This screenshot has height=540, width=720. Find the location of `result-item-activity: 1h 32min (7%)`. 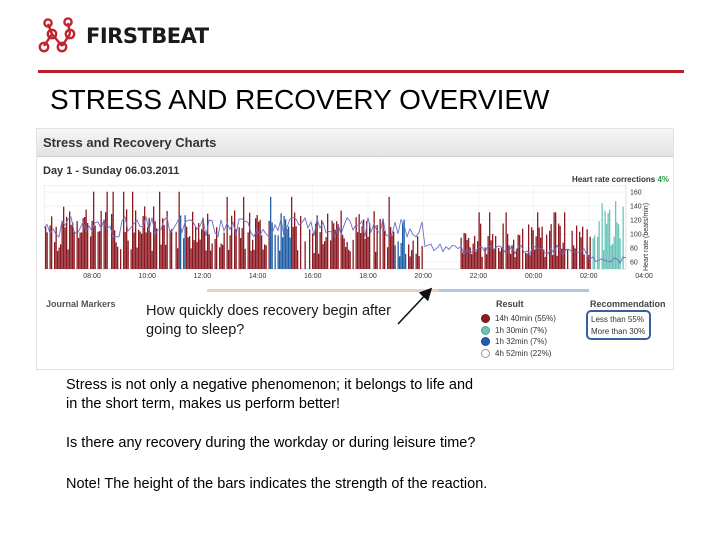

result-item-activity: 1h 32min (7%) is located at coordinates (518, 342).